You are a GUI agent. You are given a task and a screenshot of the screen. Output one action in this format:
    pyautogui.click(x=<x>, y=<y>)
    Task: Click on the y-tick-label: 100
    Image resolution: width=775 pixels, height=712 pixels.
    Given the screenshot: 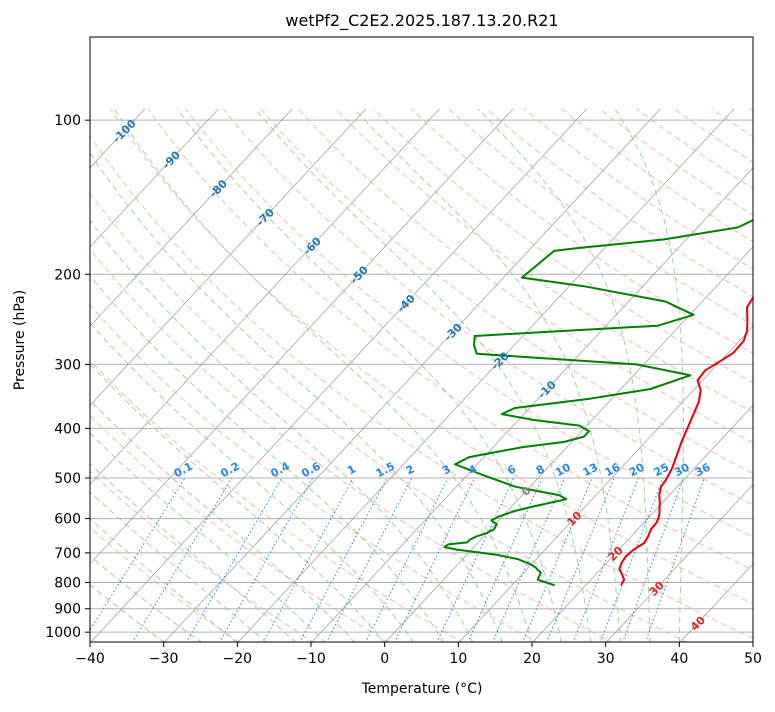 What is the action you would take?
    pyautogui.click(x=67, y=121)
    